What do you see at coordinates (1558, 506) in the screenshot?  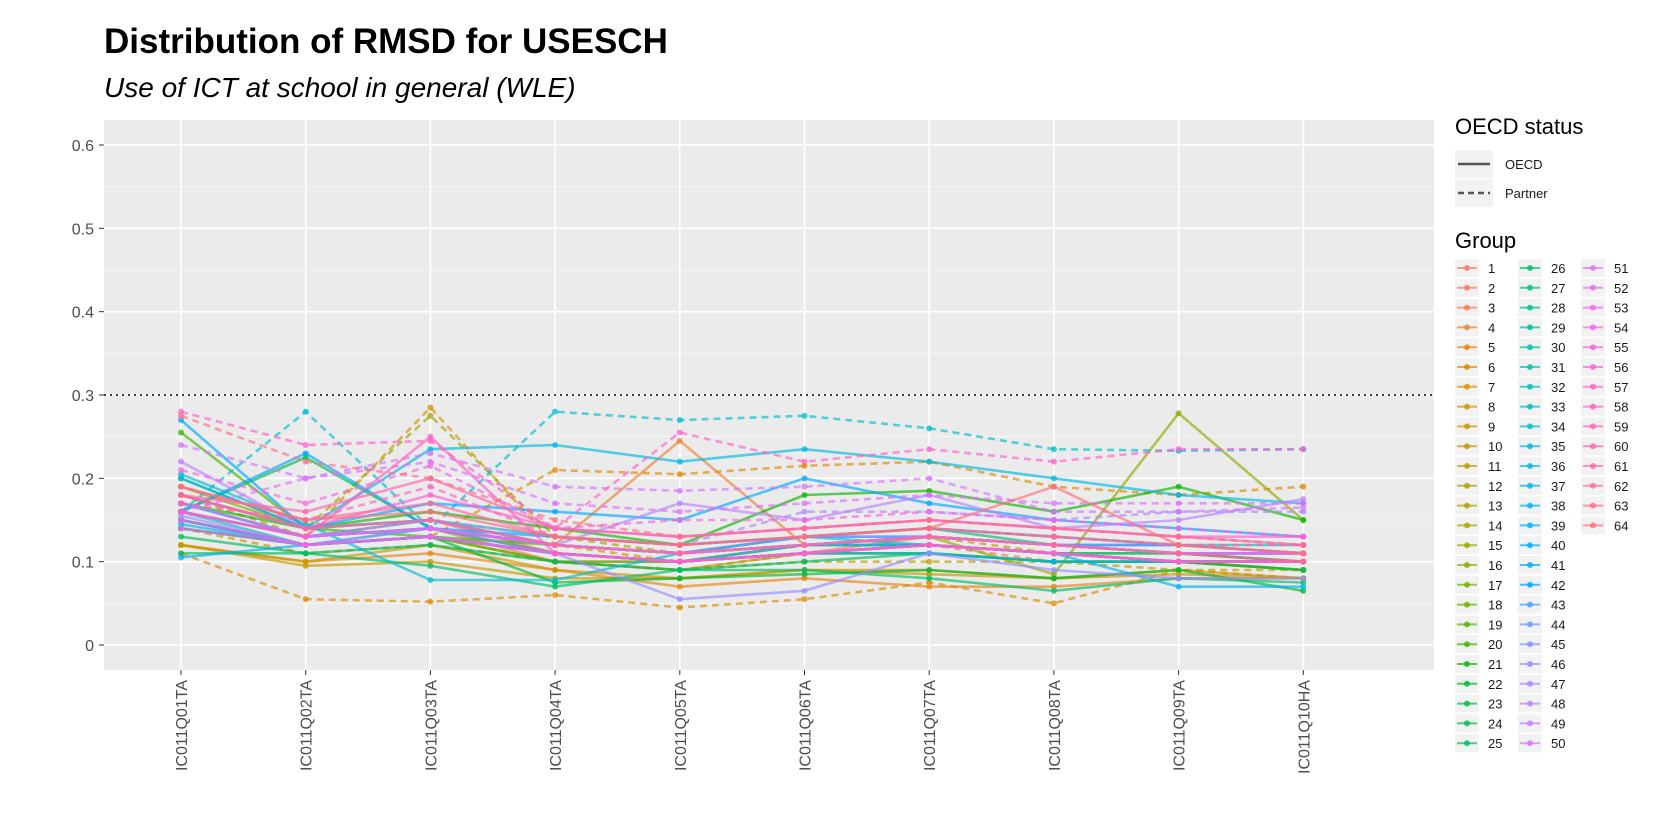 I see `legend-label: 38` at bounding box center [1558, 506].